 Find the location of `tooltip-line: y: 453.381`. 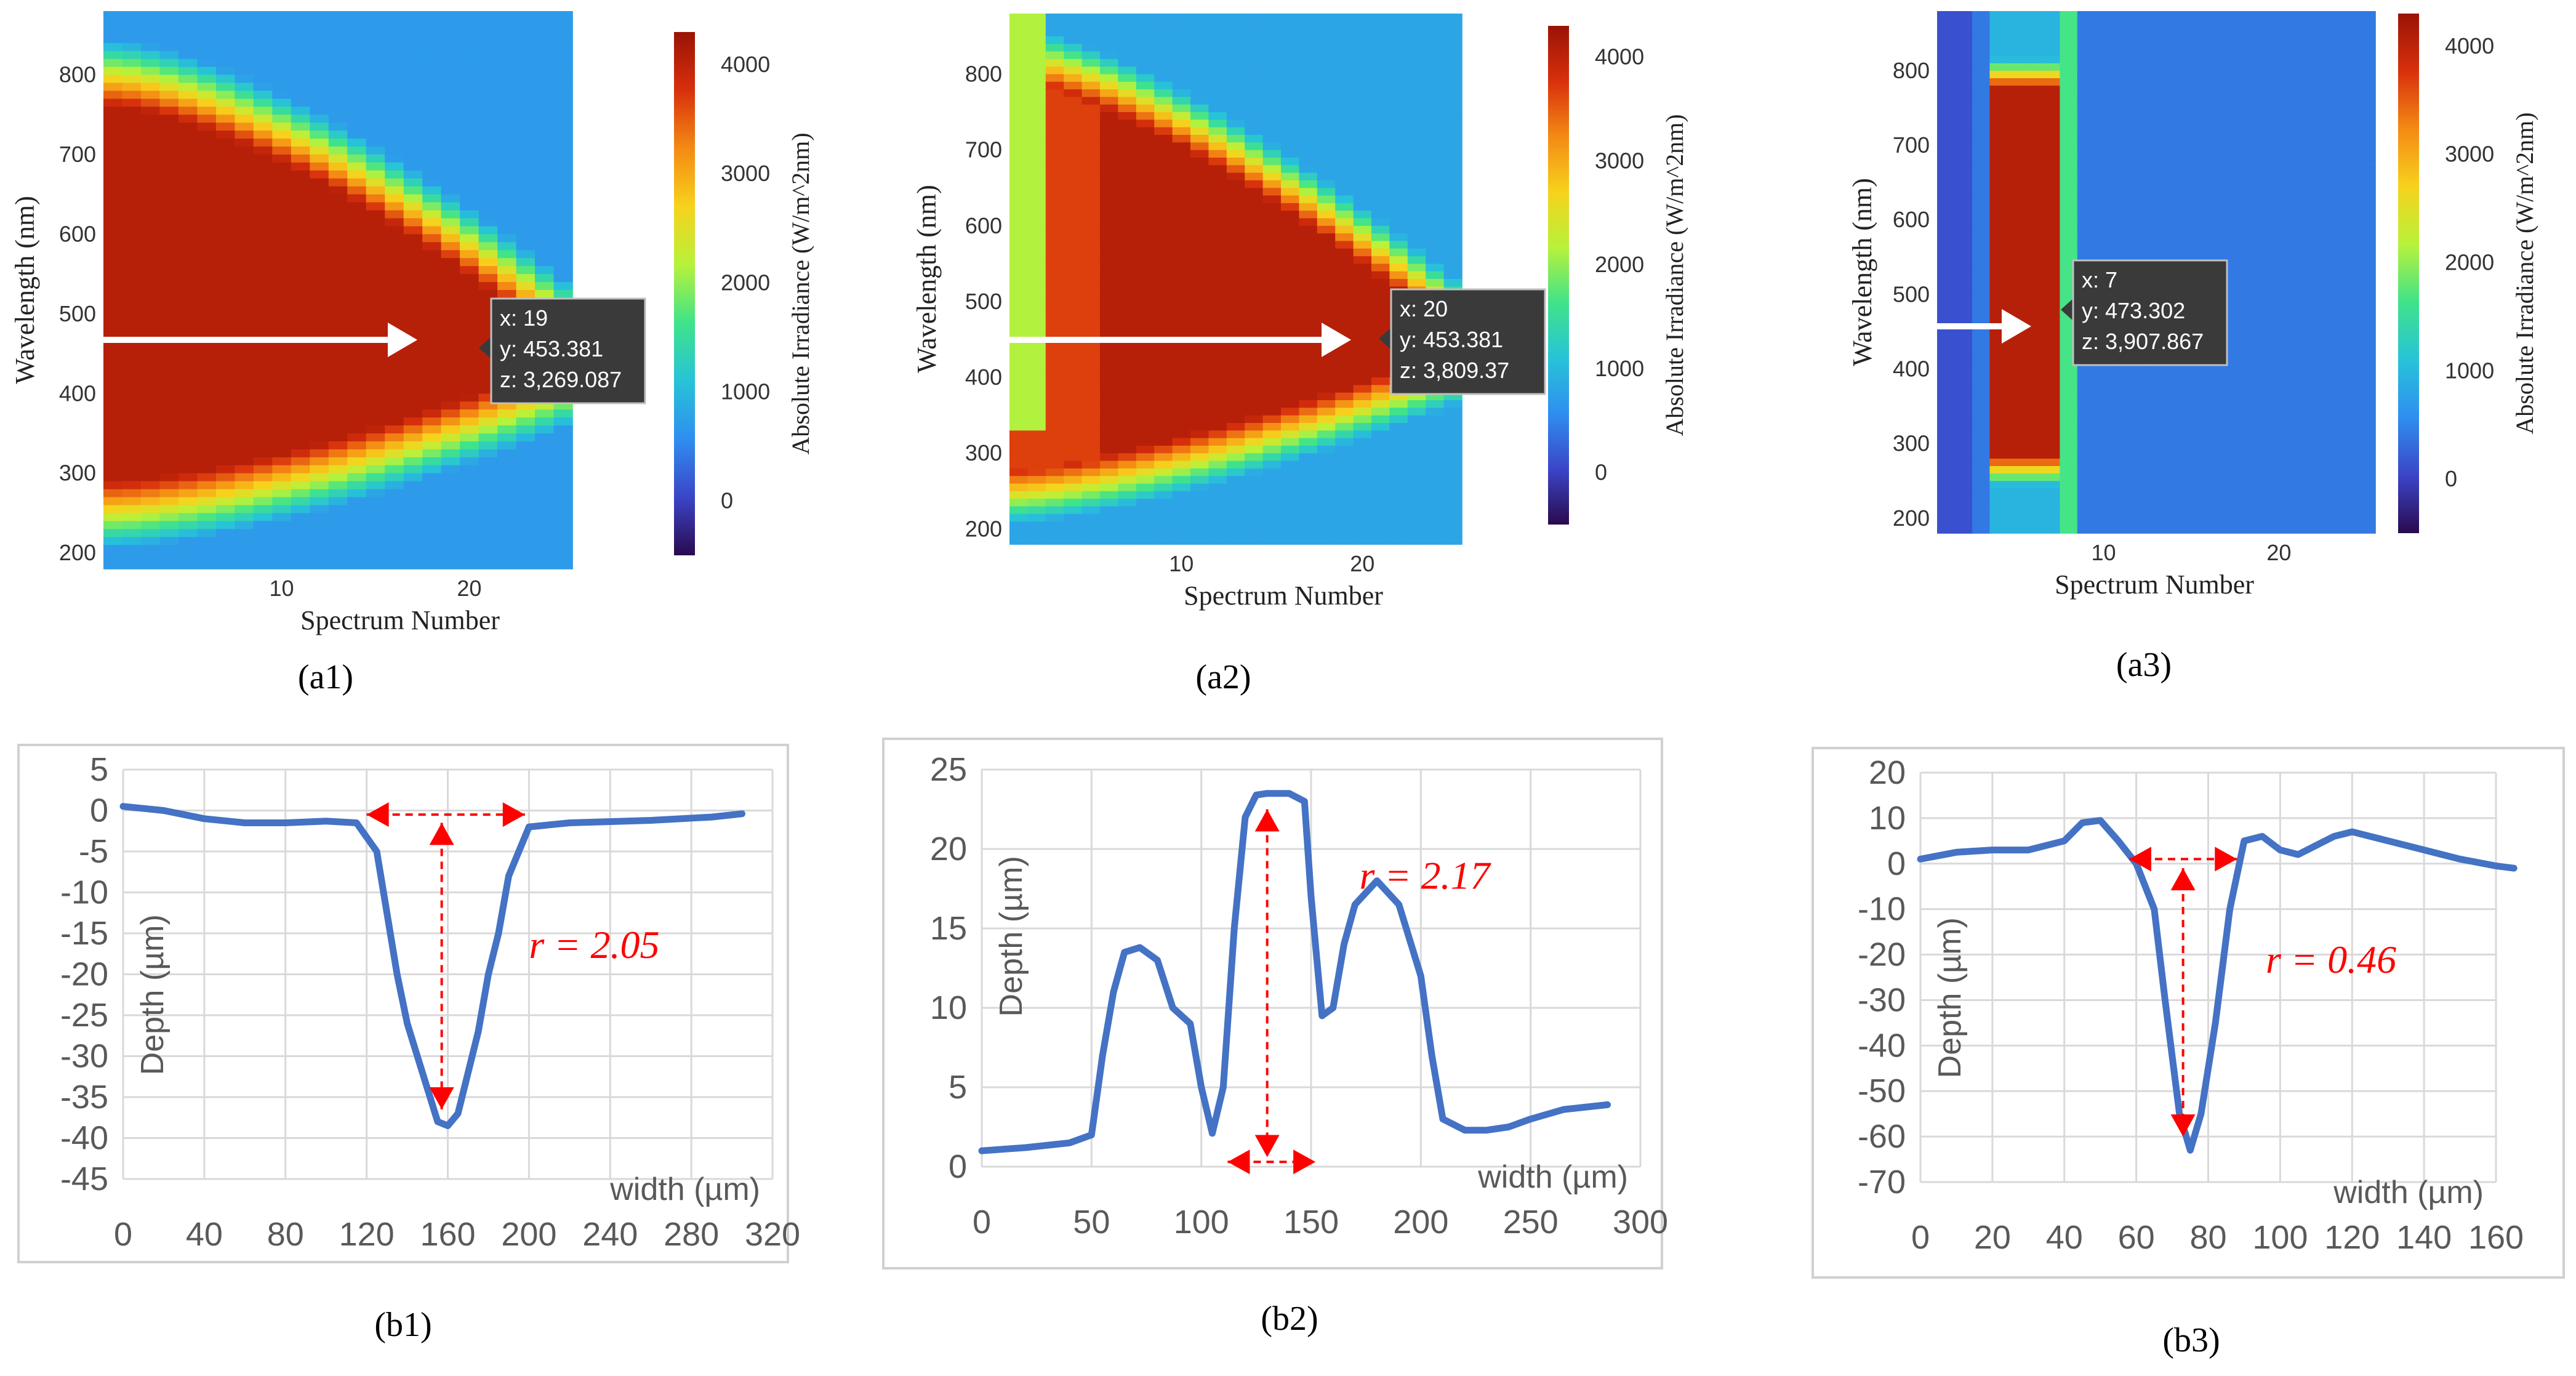

tooltip-line: y: 453.381 is located at coordinates (1451, 339).